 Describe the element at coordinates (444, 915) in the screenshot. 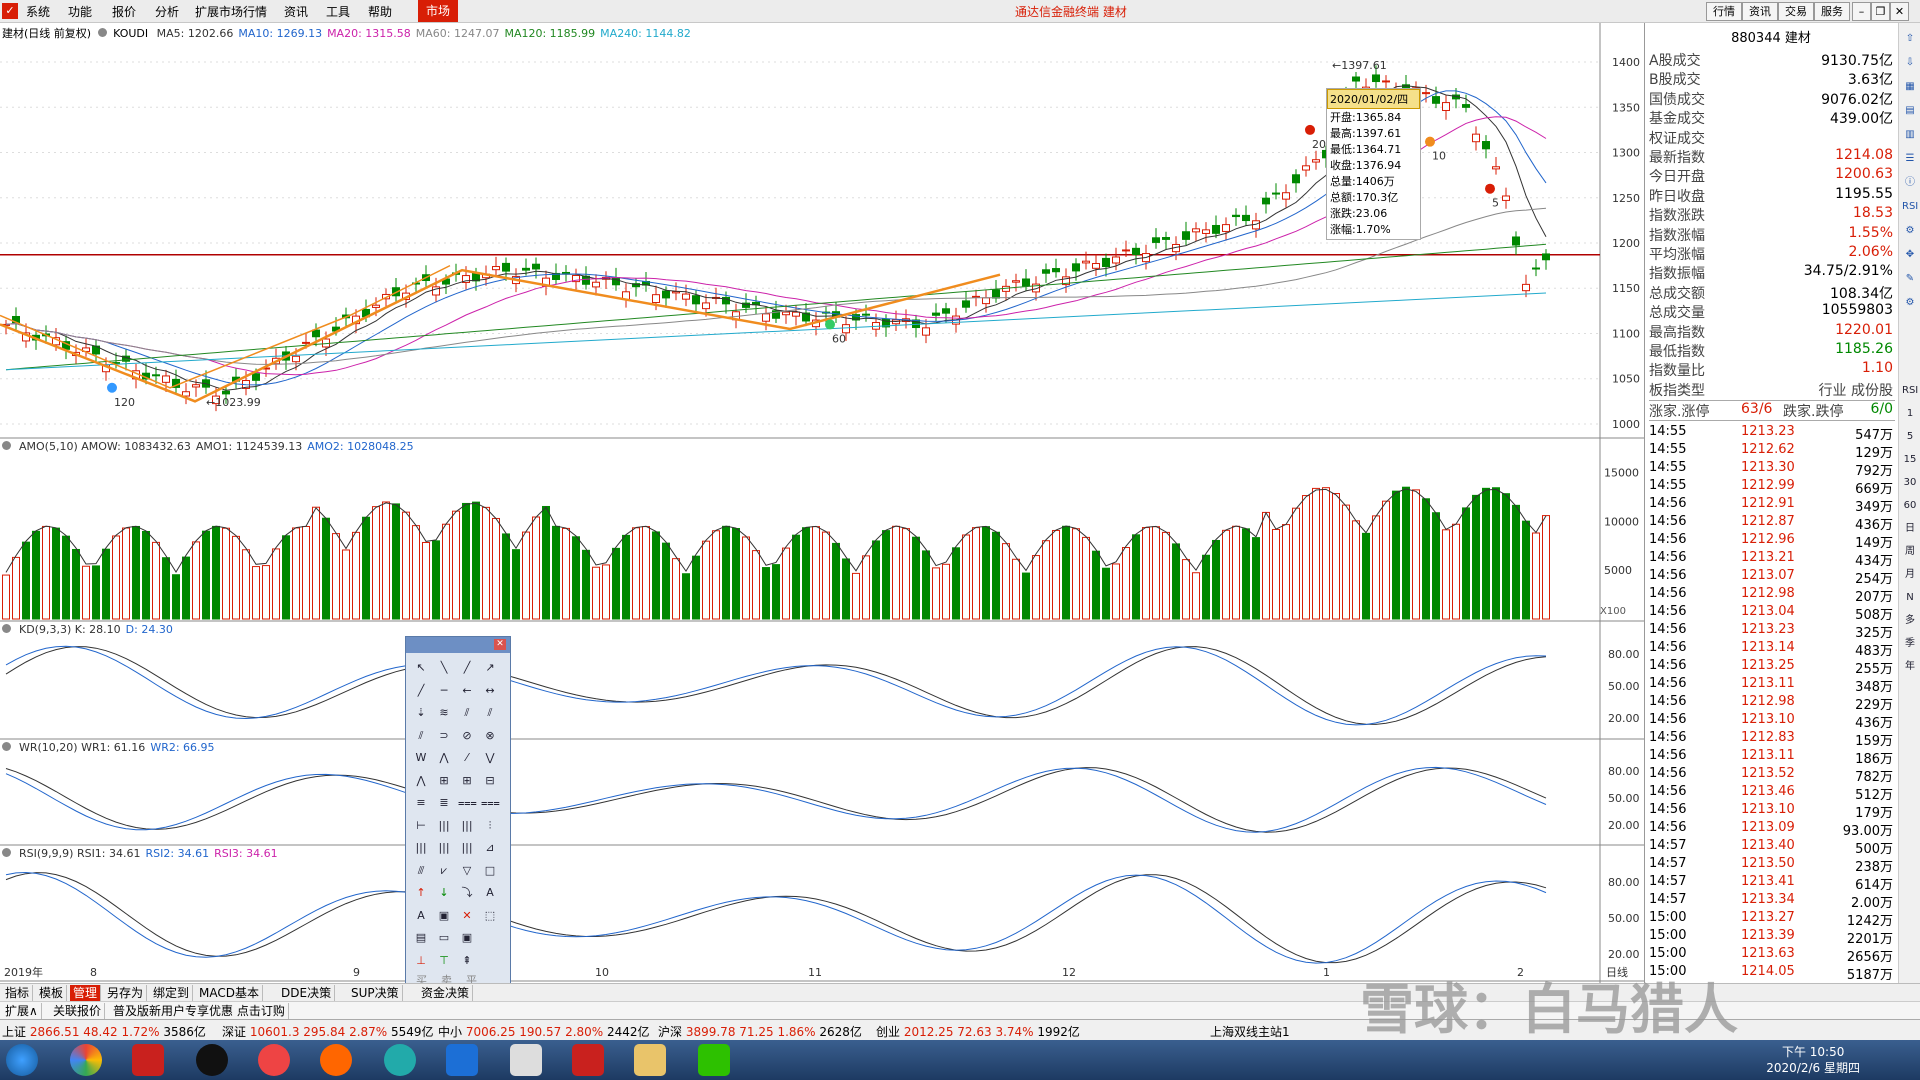

I see `draw-tool-icon: ▣` at that location.